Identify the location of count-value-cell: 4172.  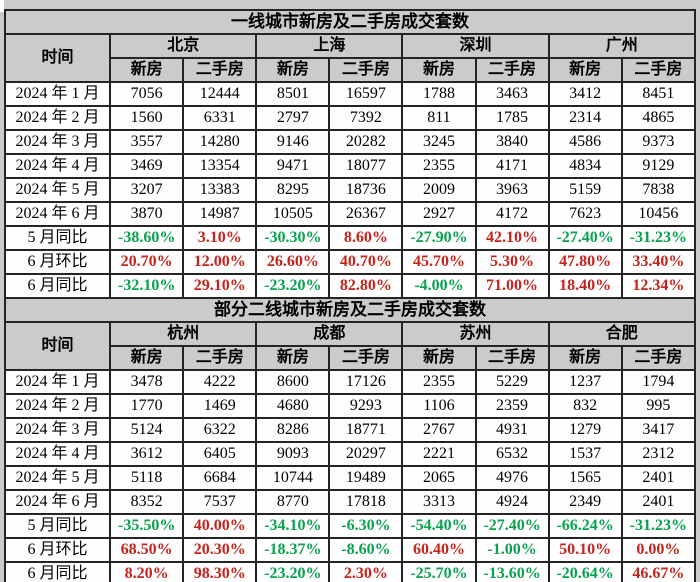
(512, 214).